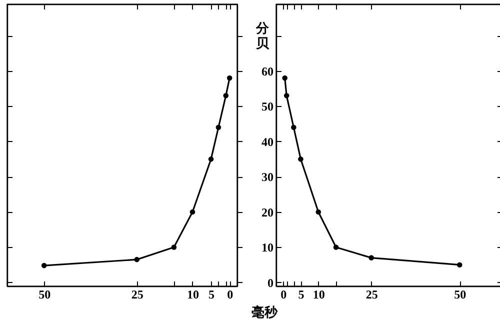  I want to click on y-tick-label: 0, so click(271, 283).